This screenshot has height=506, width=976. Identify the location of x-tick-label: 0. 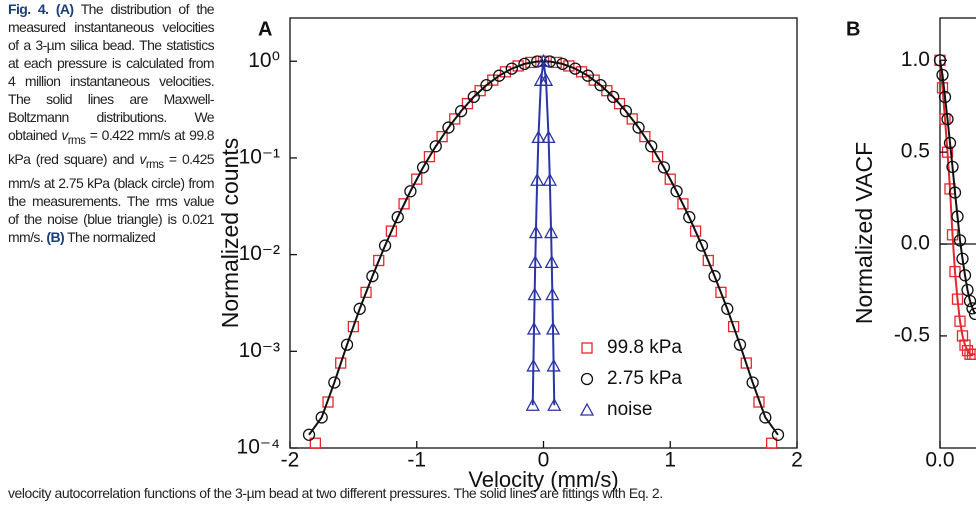
(544, 460).